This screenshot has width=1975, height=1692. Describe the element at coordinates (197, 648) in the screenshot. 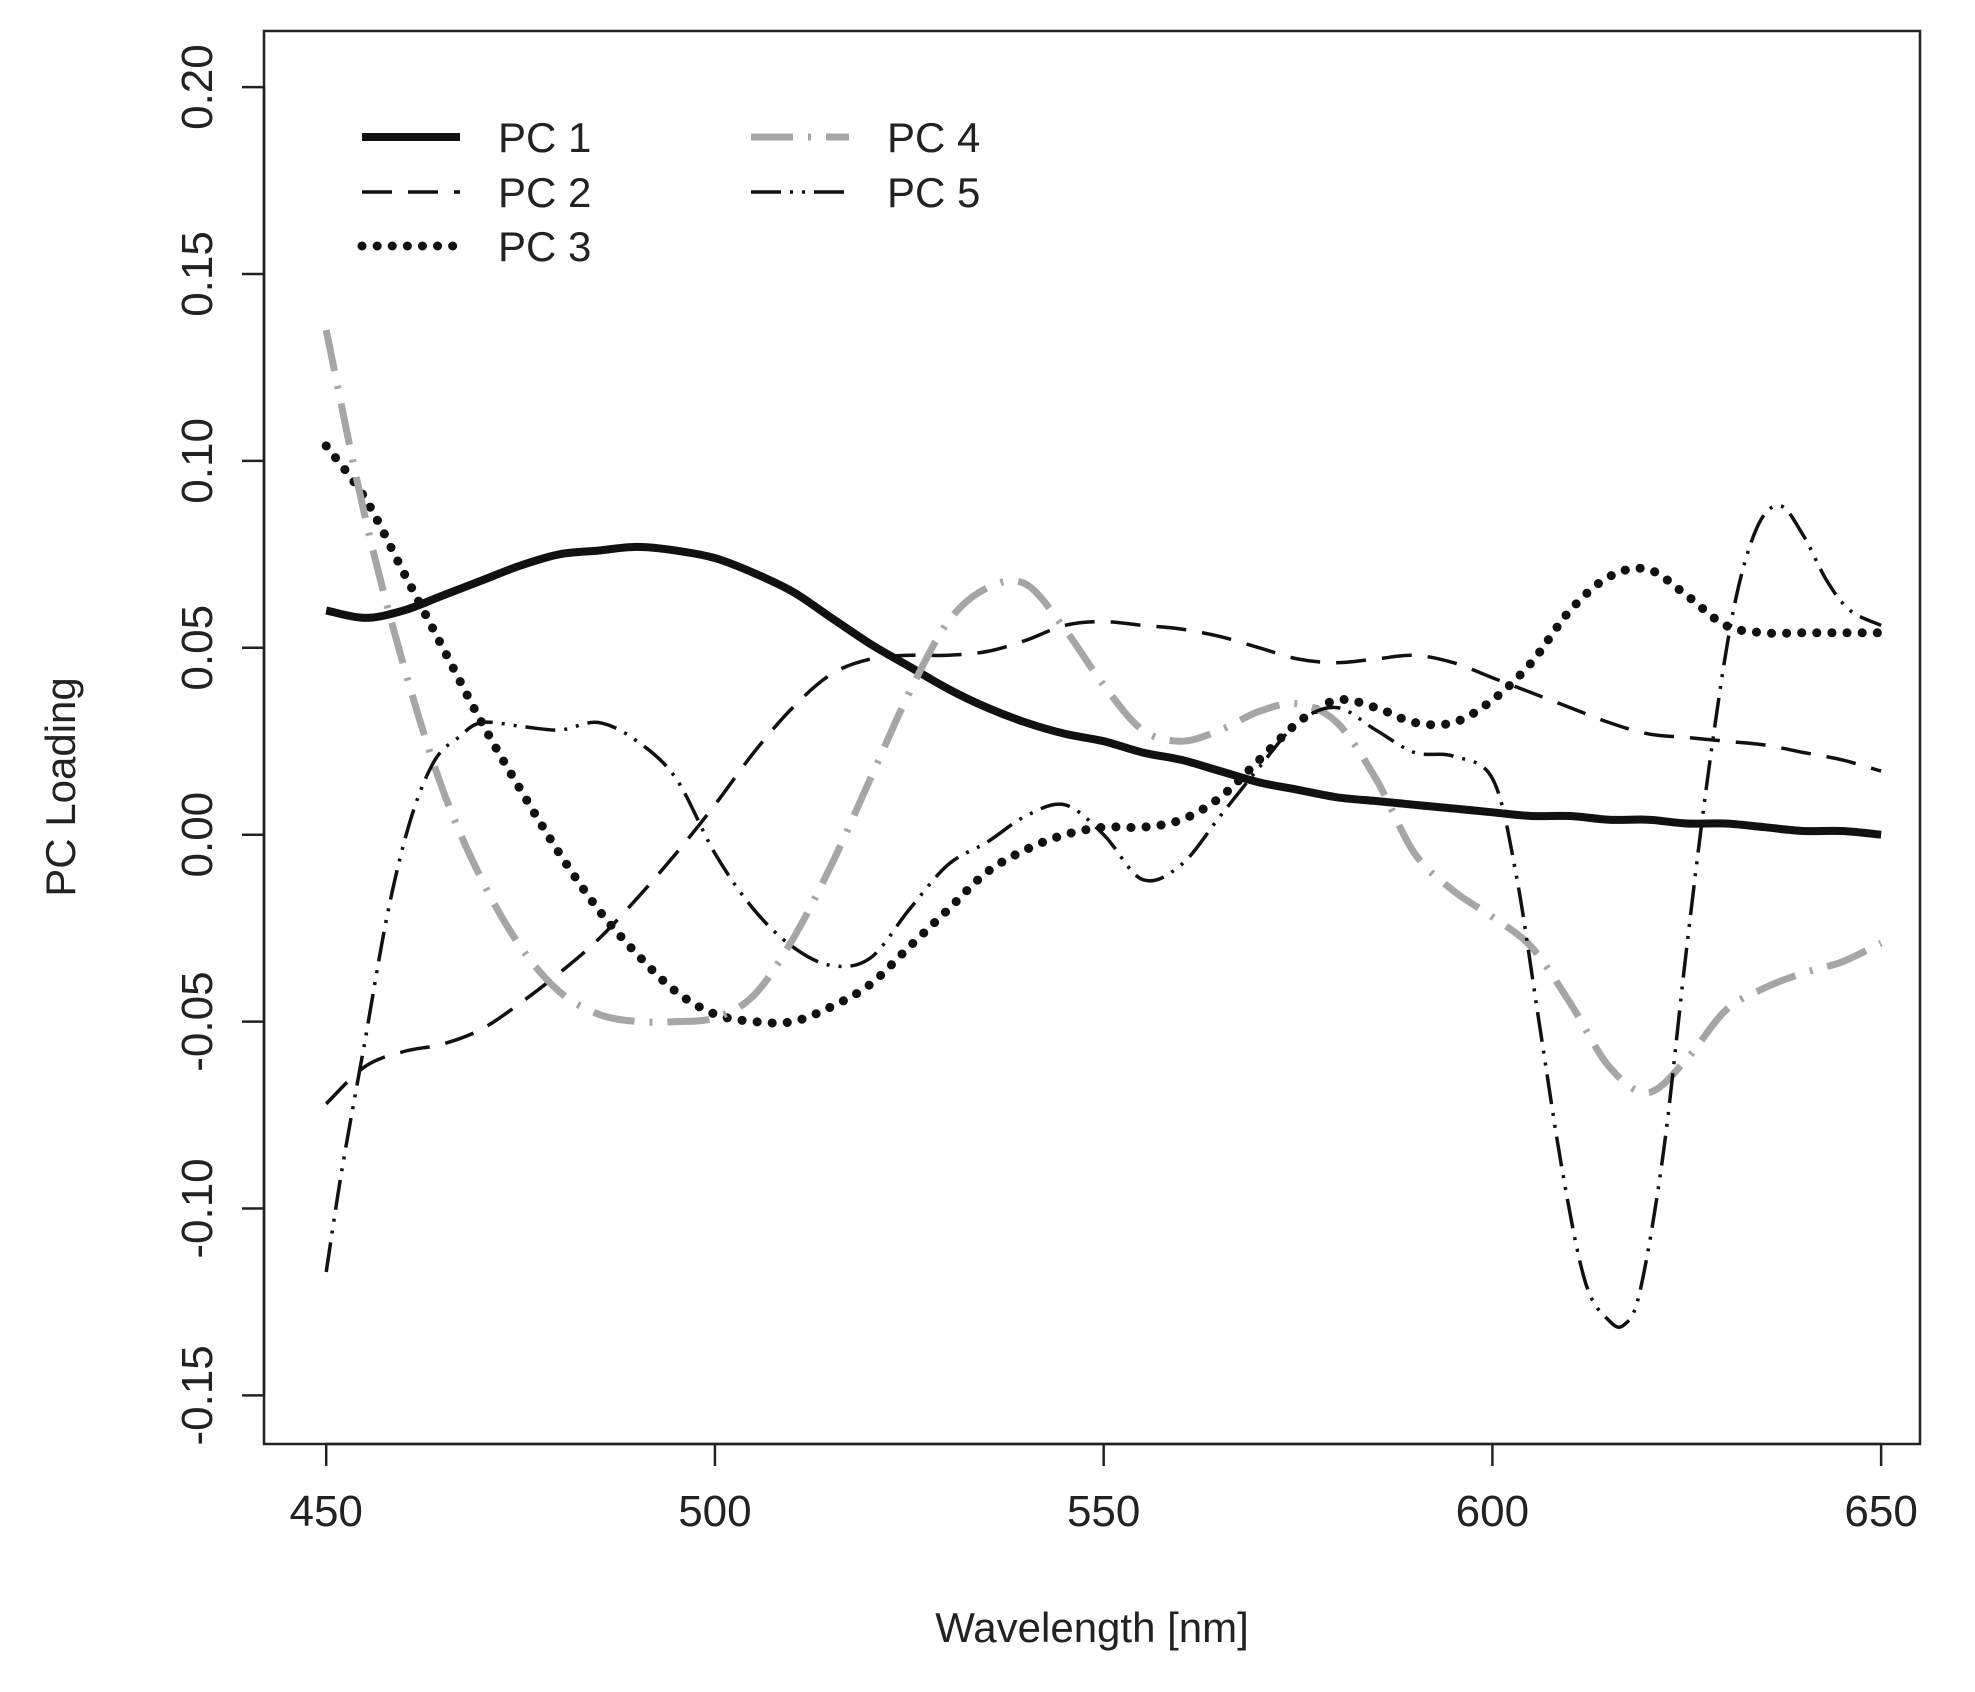

I see `y-tick-label: 0.05` at that location.